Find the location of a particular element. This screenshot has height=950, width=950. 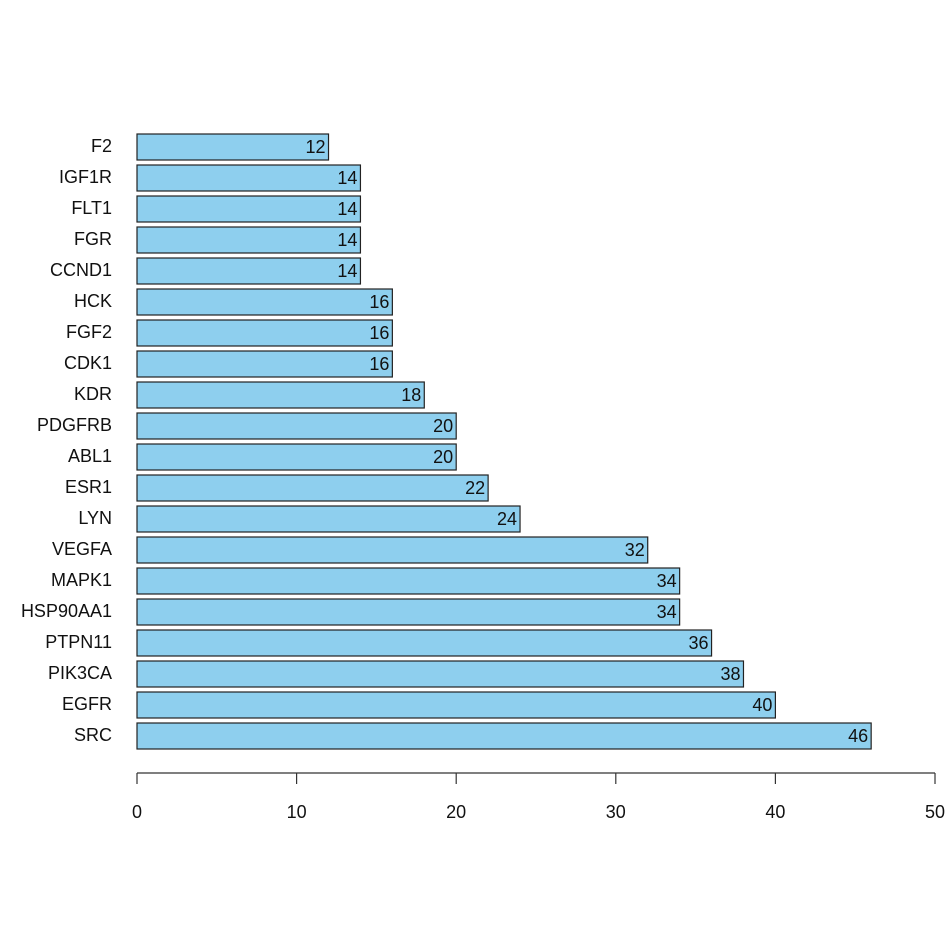

x-tick-label: 30 is located at coordinates (616, 812).